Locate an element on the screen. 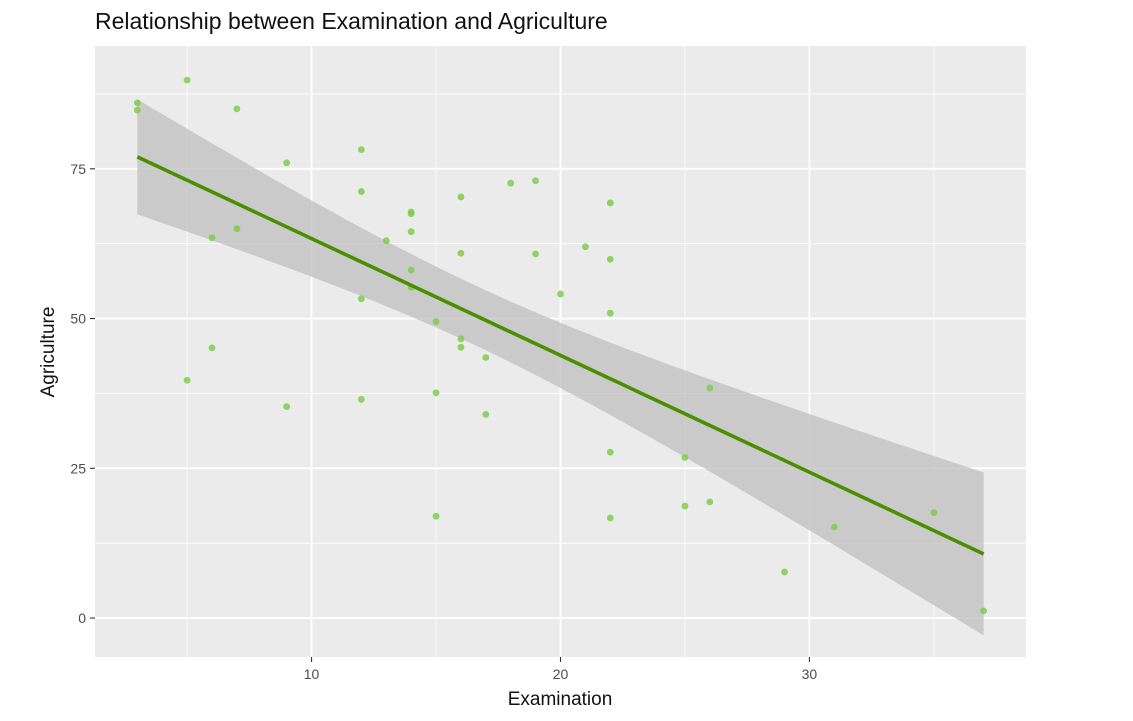 This screenshot has height=721, width=1133. x-tick-label: 30 is located at coordinates (810, 674).